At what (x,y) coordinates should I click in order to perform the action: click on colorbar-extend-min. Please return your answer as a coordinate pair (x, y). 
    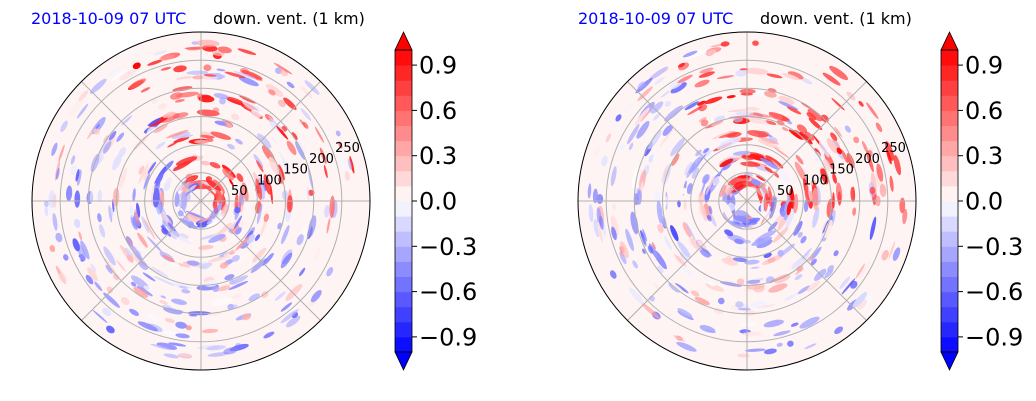
    Looking at the image, I should click on (403, 361).